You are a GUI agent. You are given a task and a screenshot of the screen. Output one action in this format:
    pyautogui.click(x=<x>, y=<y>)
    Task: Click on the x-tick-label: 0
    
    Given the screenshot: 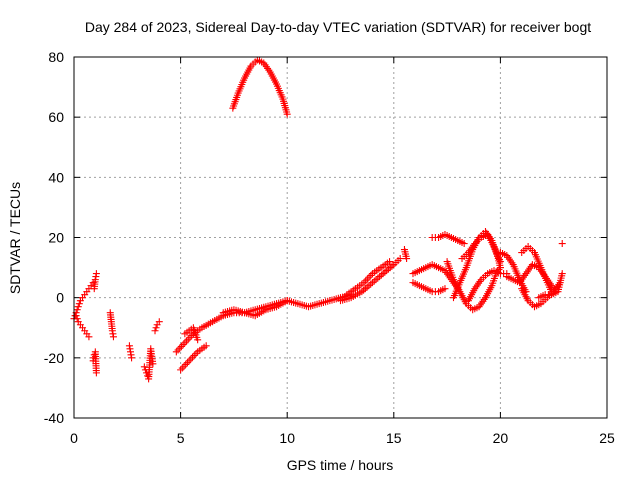 What is the action you would take?
    pyautogui.click(x=74, y=438)
    